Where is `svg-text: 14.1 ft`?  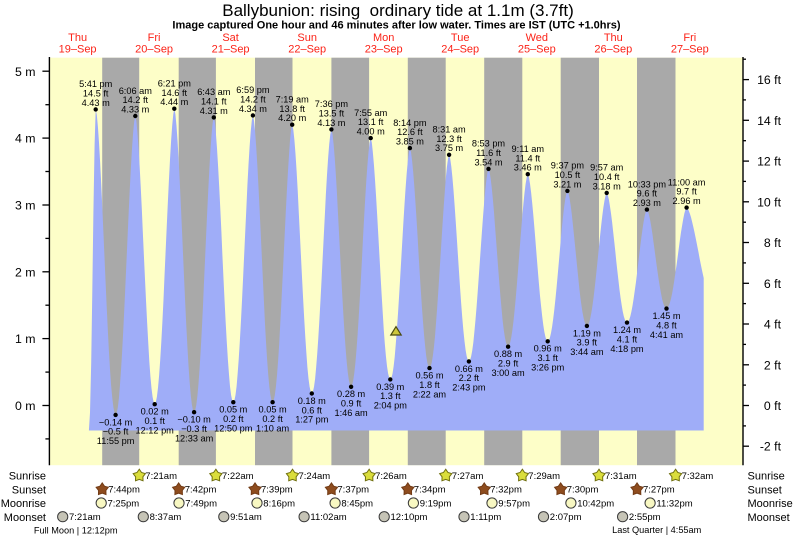 svg-text: 14.1 ft is located at coordinates (214, 102).